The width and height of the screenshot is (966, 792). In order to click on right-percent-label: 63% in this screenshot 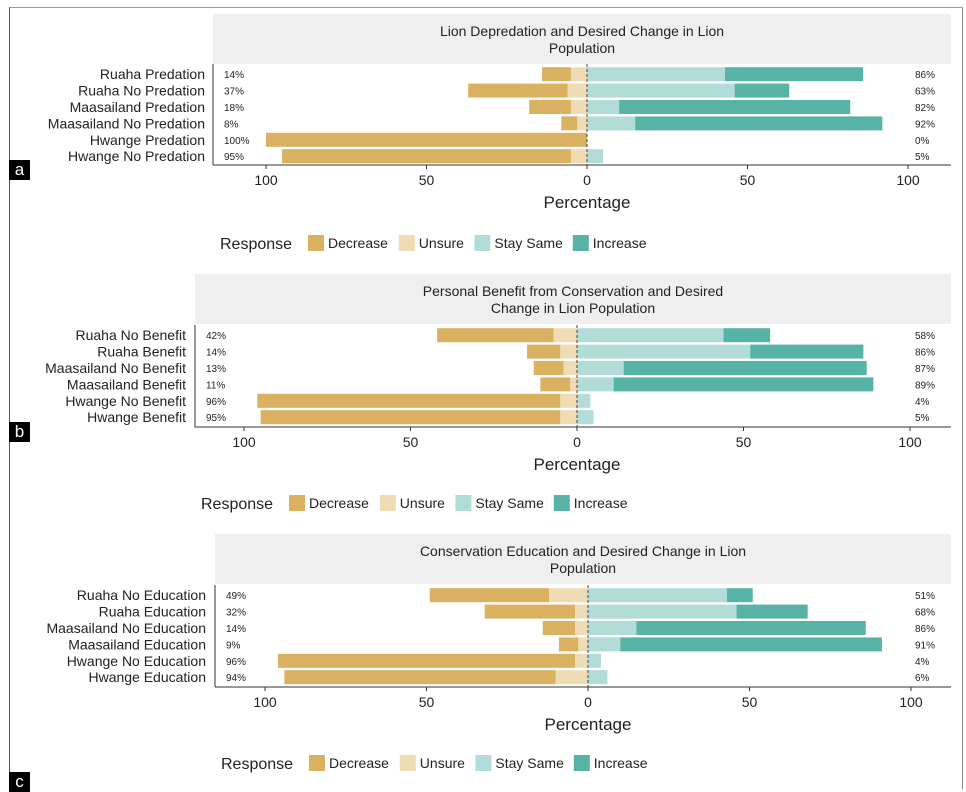, I will do `click(925, 92)`.